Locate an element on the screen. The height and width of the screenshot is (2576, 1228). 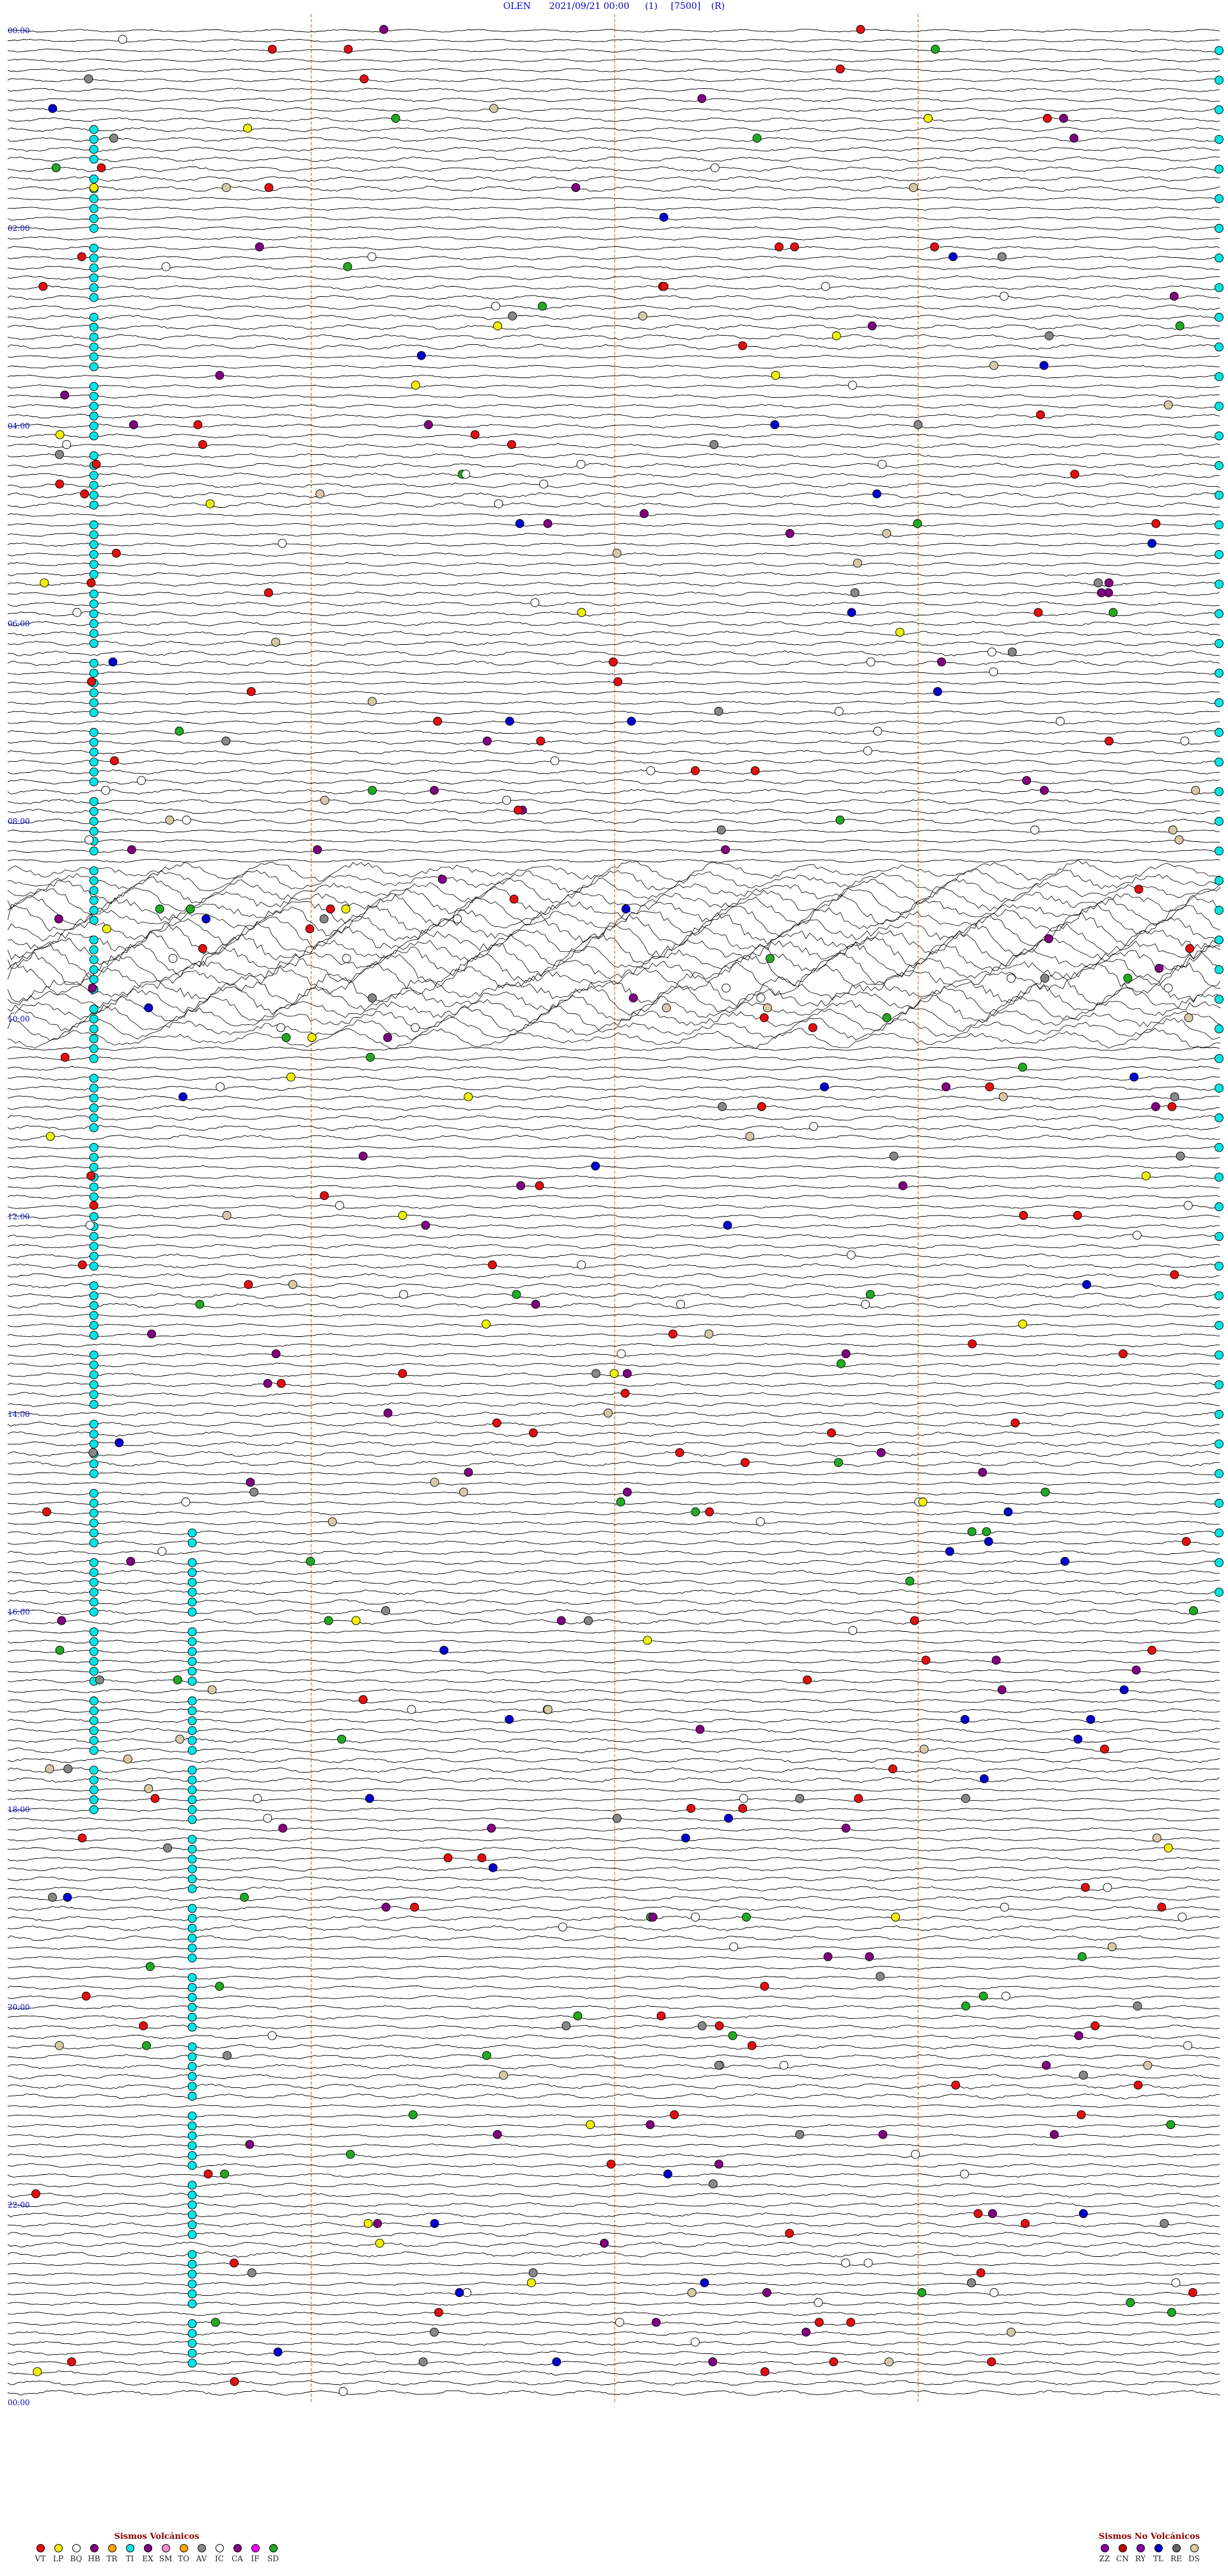
legend-code: SM is located at coordinates (166, 2558).